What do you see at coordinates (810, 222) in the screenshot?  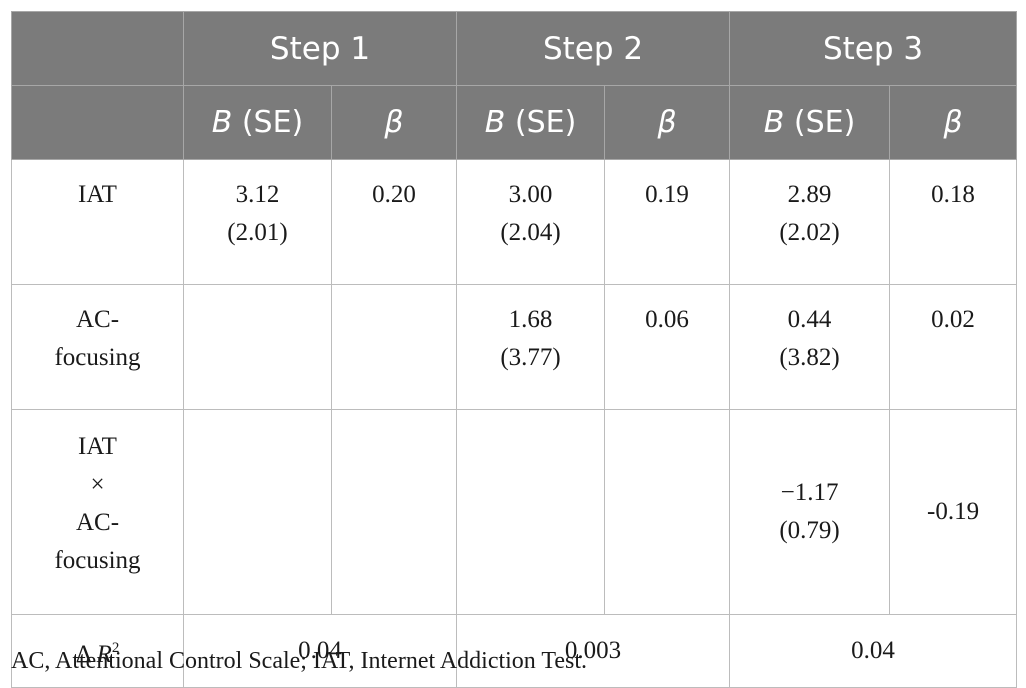 I see `b-se-cell: 2.89 (2.02)` at bounding box center [810, 222].